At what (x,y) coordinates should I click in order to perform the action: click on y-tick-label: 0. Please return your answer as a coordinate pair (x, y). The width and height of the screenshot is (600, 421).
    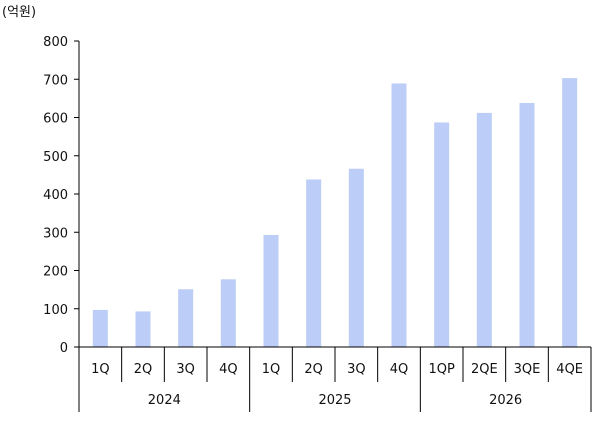
    Looking at the image, I should click on (64, 348).